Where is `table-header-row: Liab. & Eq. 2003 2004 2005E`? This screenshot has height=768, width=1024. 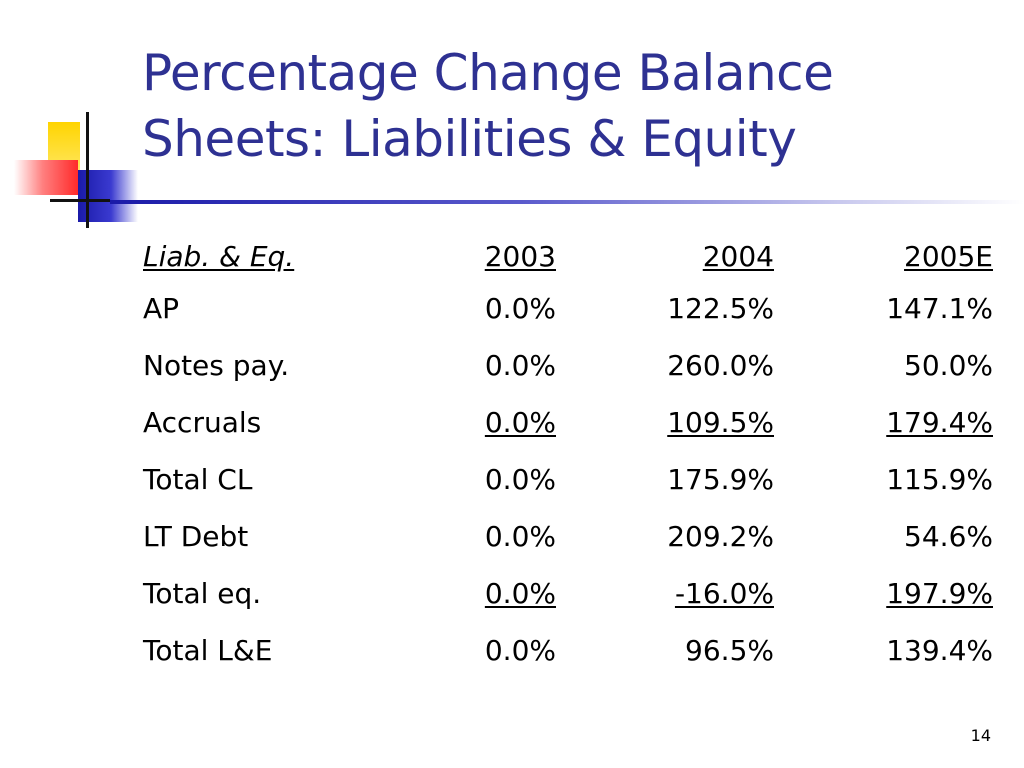 table-header-row: Liab. & Eq. 2003 2004 2005E is located at coordinates (568, 256).